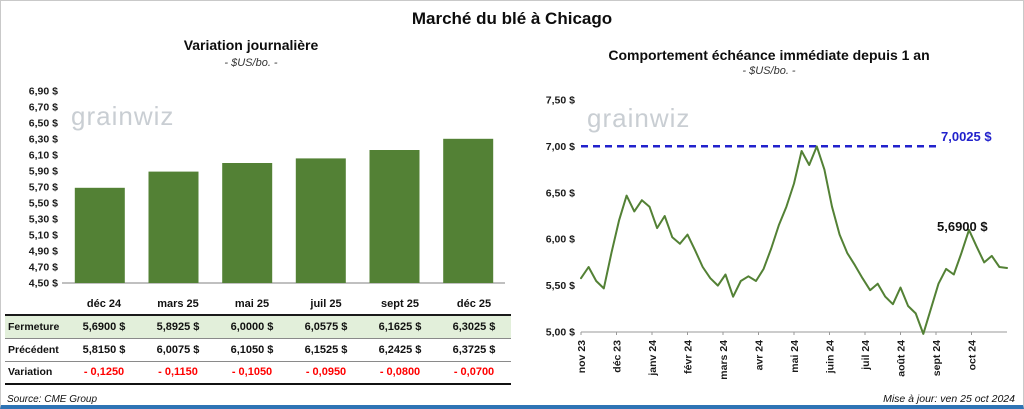  Describe the element at coordinates (474, 304) in the screenshot. I see `month-header: déc 25` at that location.